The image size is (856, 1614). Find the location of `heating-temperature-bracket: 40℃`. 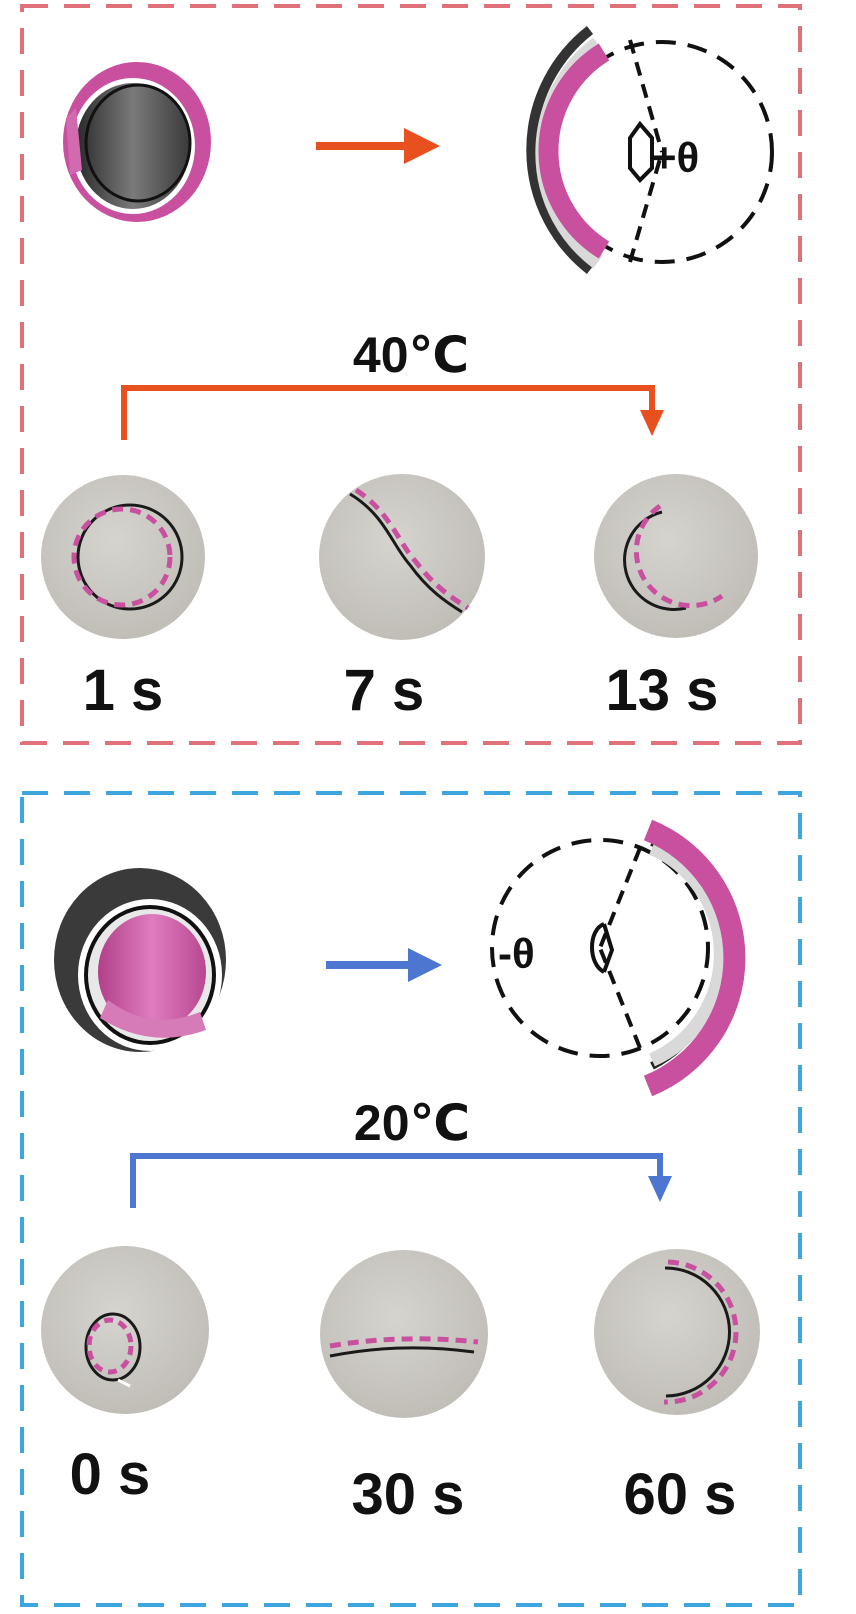

heating-temperature-bracket: 40℃ is located at coordinates (392, 383).